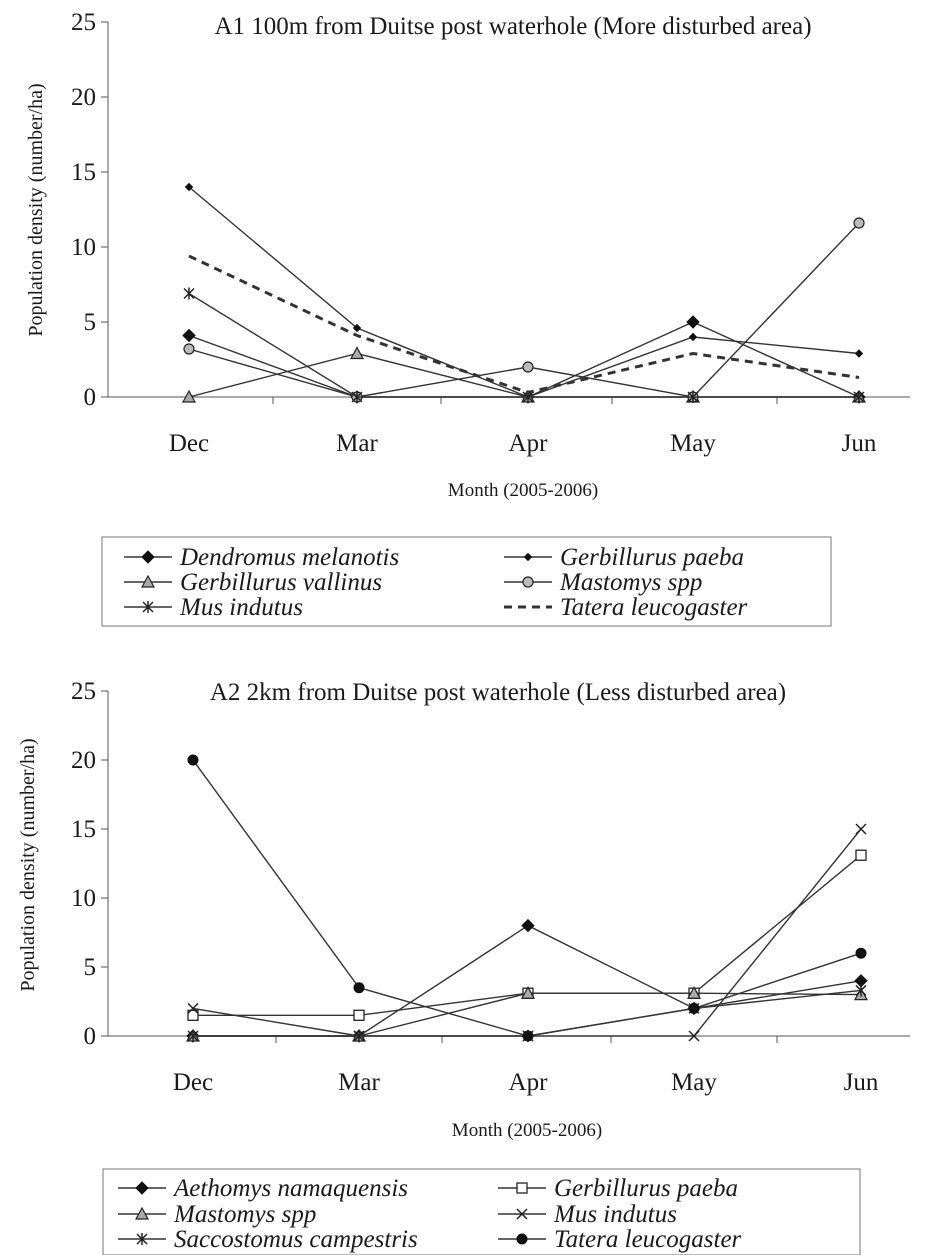 The image size is (939, 1255). I want to click on chart-a2-xtick-label: Jun, so click(861, 1082).